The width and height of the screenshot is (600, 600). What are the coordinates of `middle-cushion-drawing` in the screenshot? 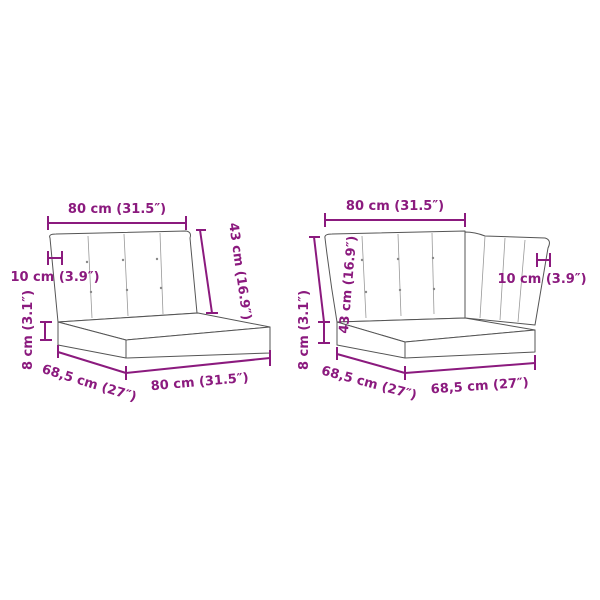 It's located at (160, 294).